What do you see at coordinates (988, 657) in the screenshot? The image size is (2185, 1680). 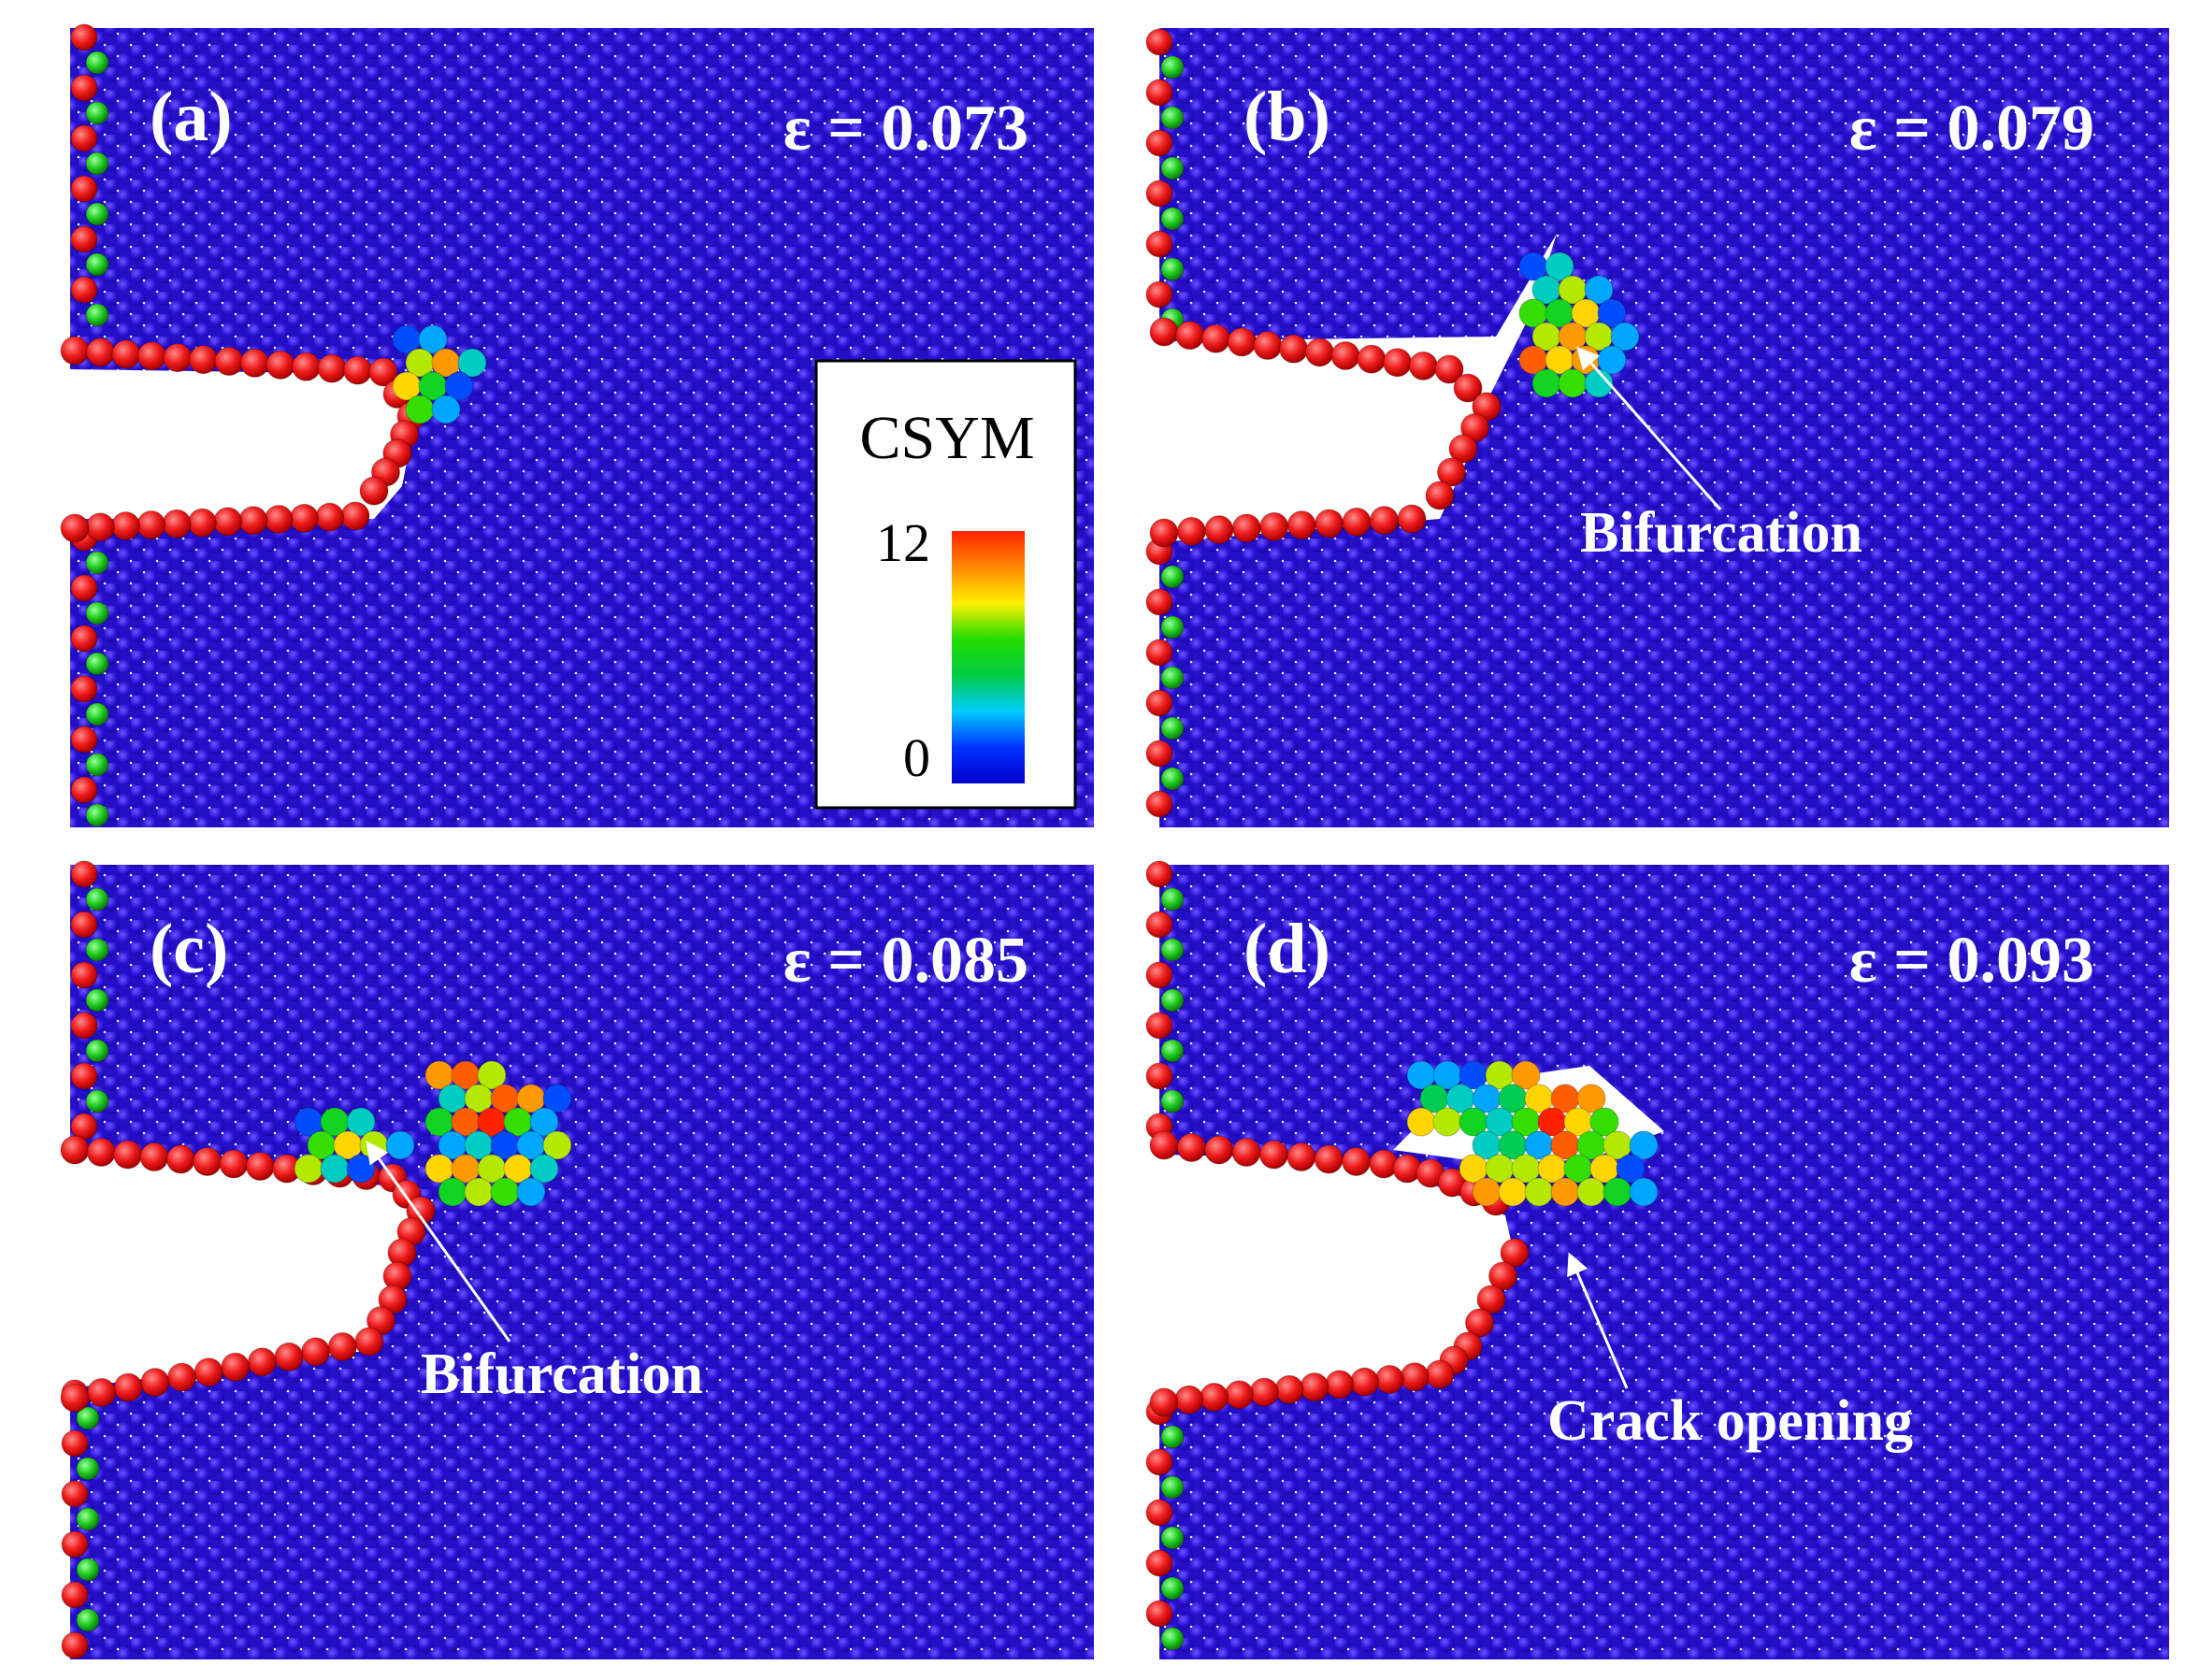 I see `colorbar-gradient` at bounding box center [988, 657].